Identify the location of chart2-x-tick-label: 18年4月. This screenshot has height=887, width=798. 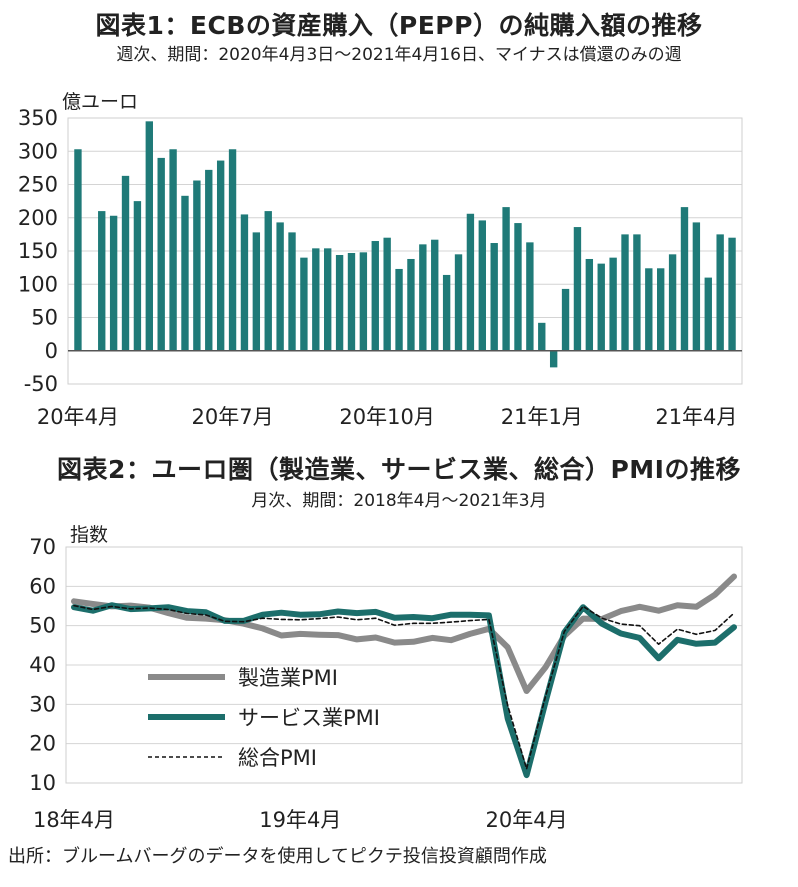
(74, 820).